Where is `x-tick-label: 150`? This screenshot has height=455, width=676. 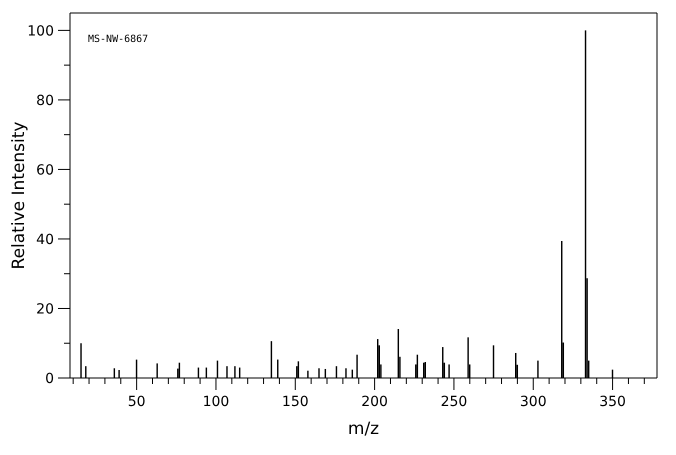 x-tick-label: 150 is located at coordinates (295, 402).